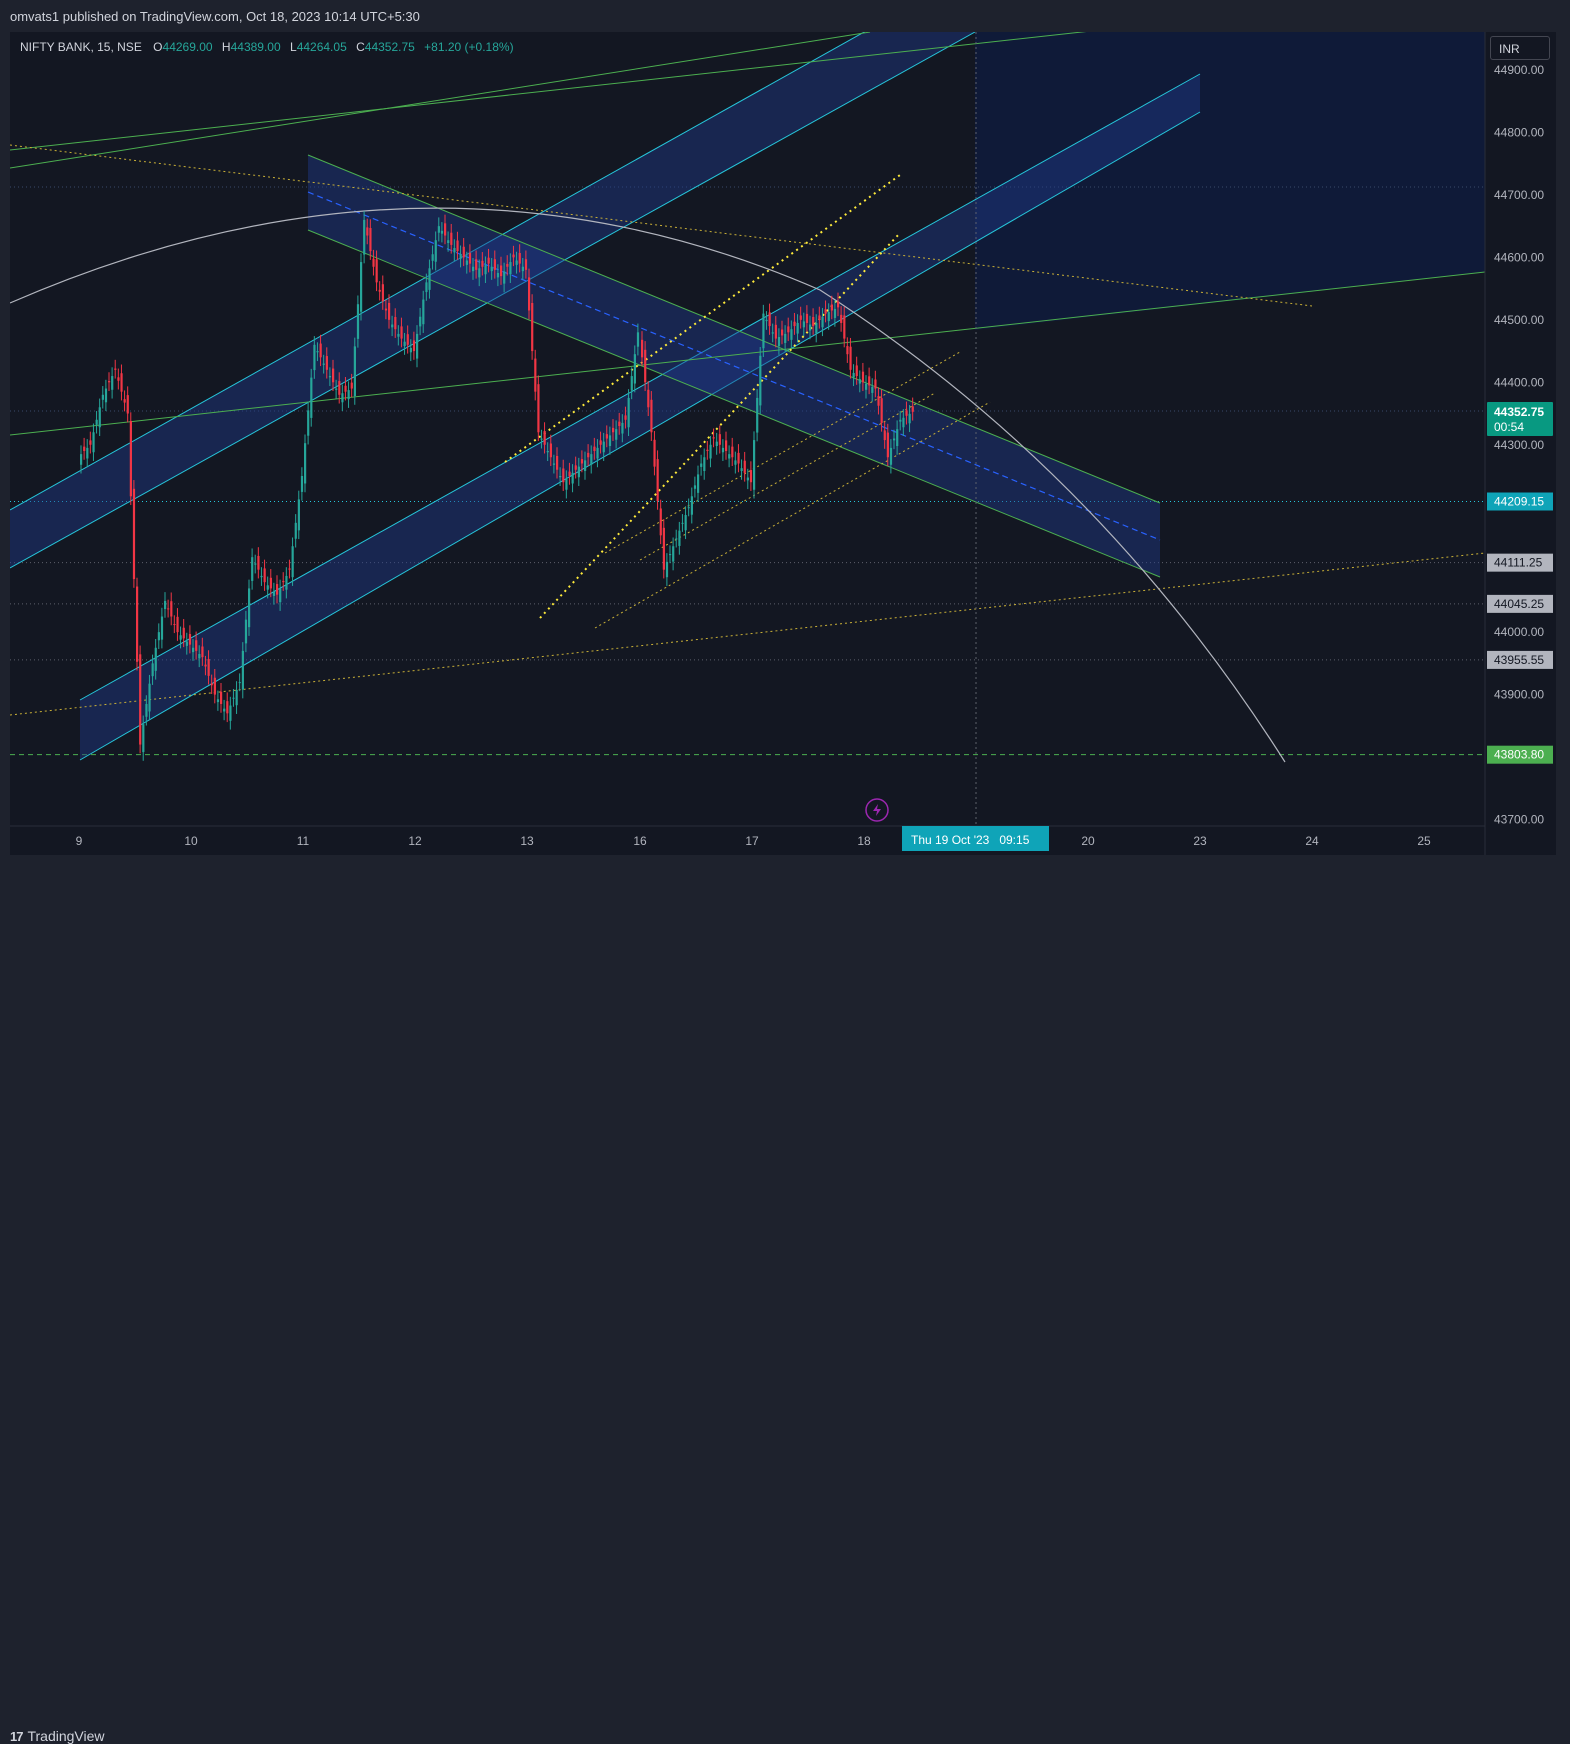 The width and height of the screenshot is (1570, 1744). Describe the element at coordinates (1520, 48) in the screenshot. I see `currency-button: INR` at that location.